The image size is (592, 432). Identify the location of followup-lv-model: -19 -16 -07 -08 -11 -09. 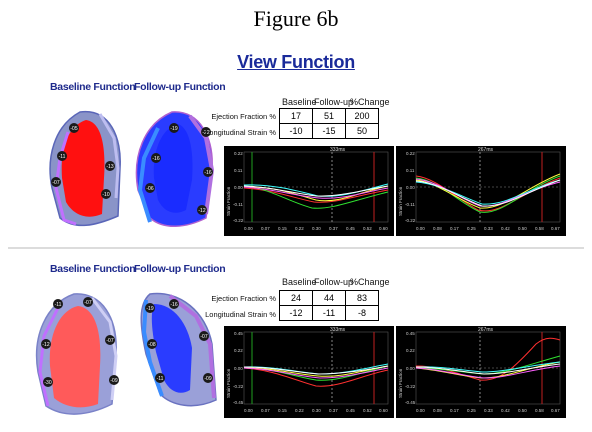
(178, 349).